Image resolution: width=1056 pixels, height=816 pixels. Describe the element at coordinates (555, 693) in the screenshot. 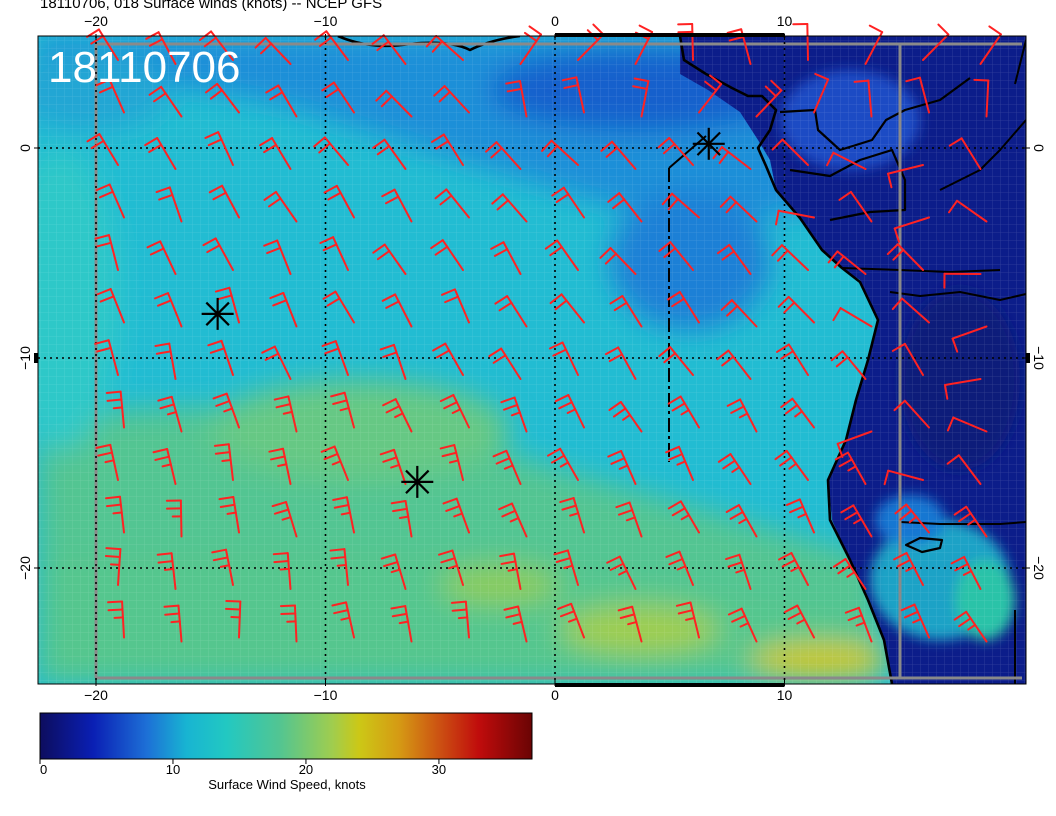

I see `x-tick-label-bottom: 0` at that location.